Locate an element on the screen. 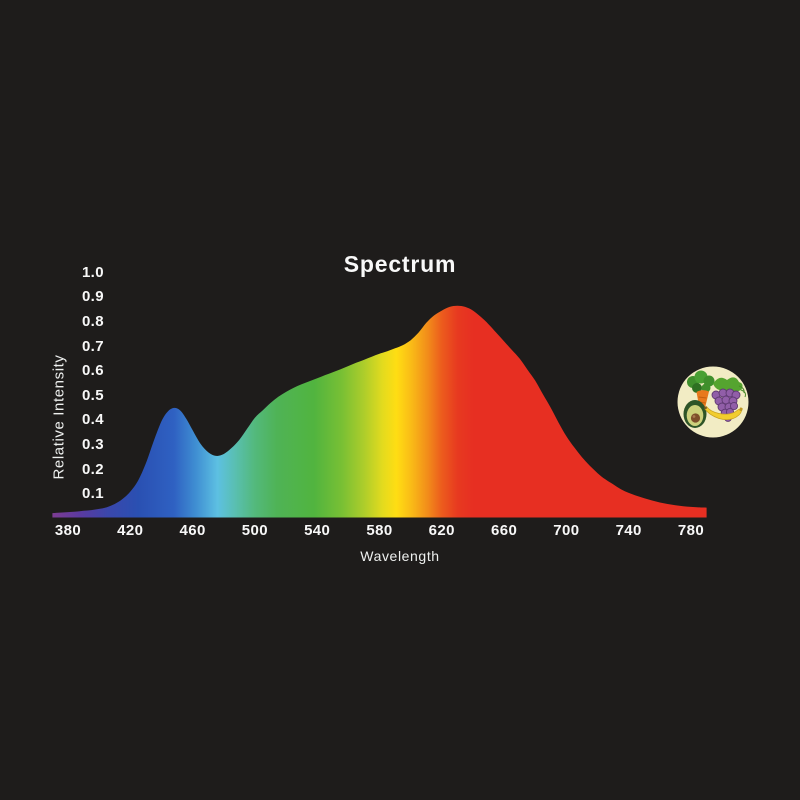 The image size is (800, 800). x-tick-label: 500 is located at coordinates (254, 530).